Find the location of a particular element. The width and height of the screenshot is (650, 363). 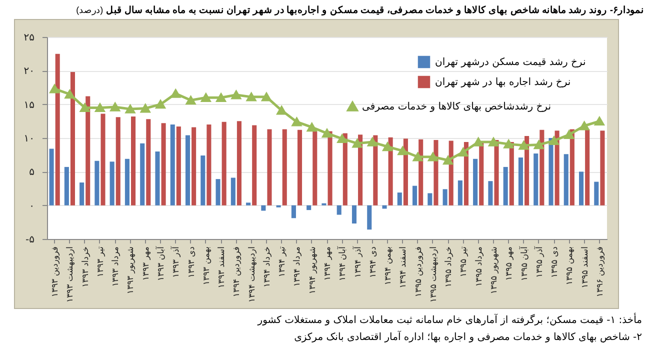

y-tick-label: -۵ is located at coordinates (30, 240).